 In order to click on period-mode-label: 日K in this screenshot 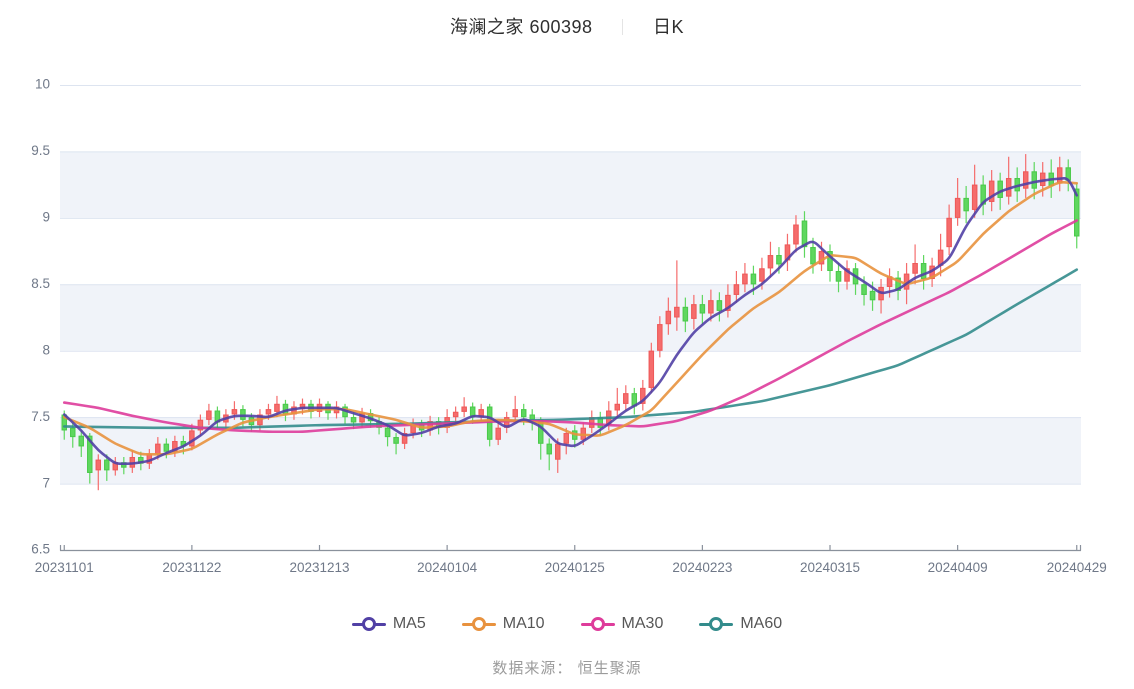, I will do `click(669, 27)`.